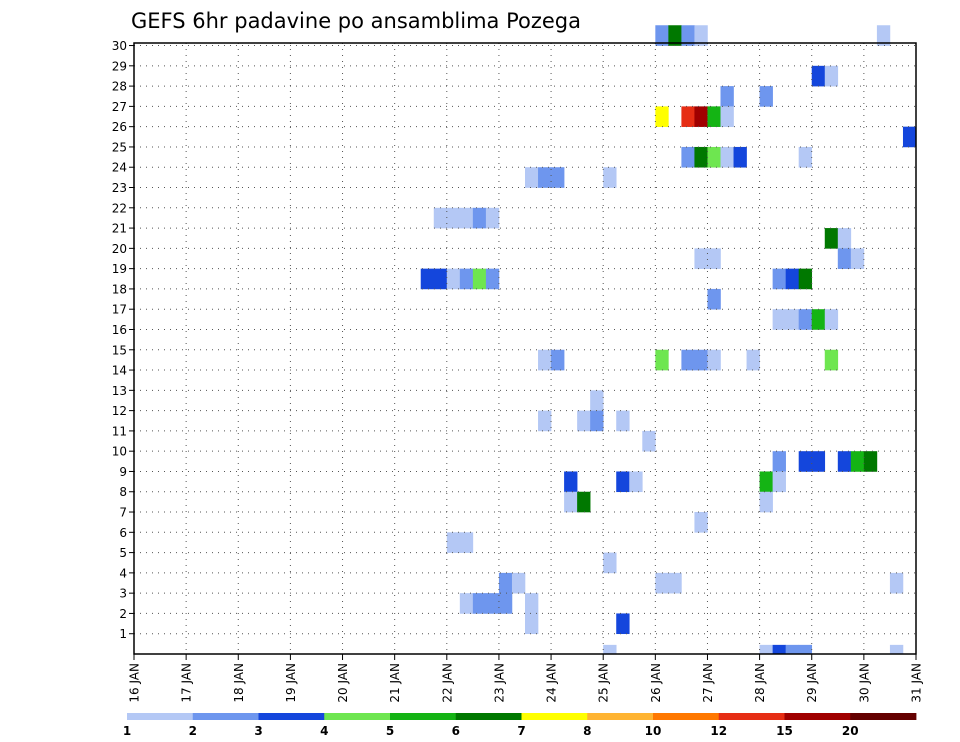 The width and height of the screenshot is (960, 742). I want to click on y-tick-label: 10, so click(119, 452).